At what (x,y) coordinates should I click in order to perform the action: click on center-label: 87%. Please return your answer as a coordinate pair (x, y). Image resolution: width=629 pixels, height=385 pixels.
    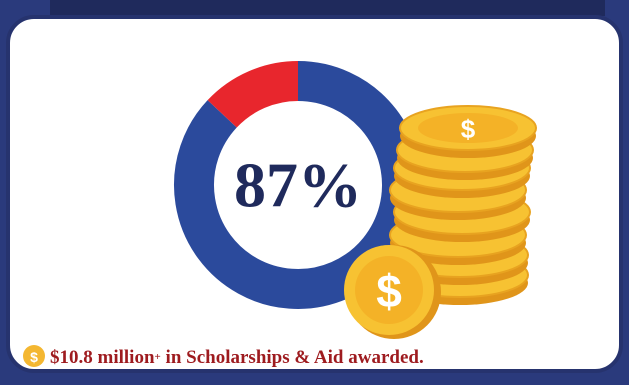
    Looking at the image, I should click on (298, 185).